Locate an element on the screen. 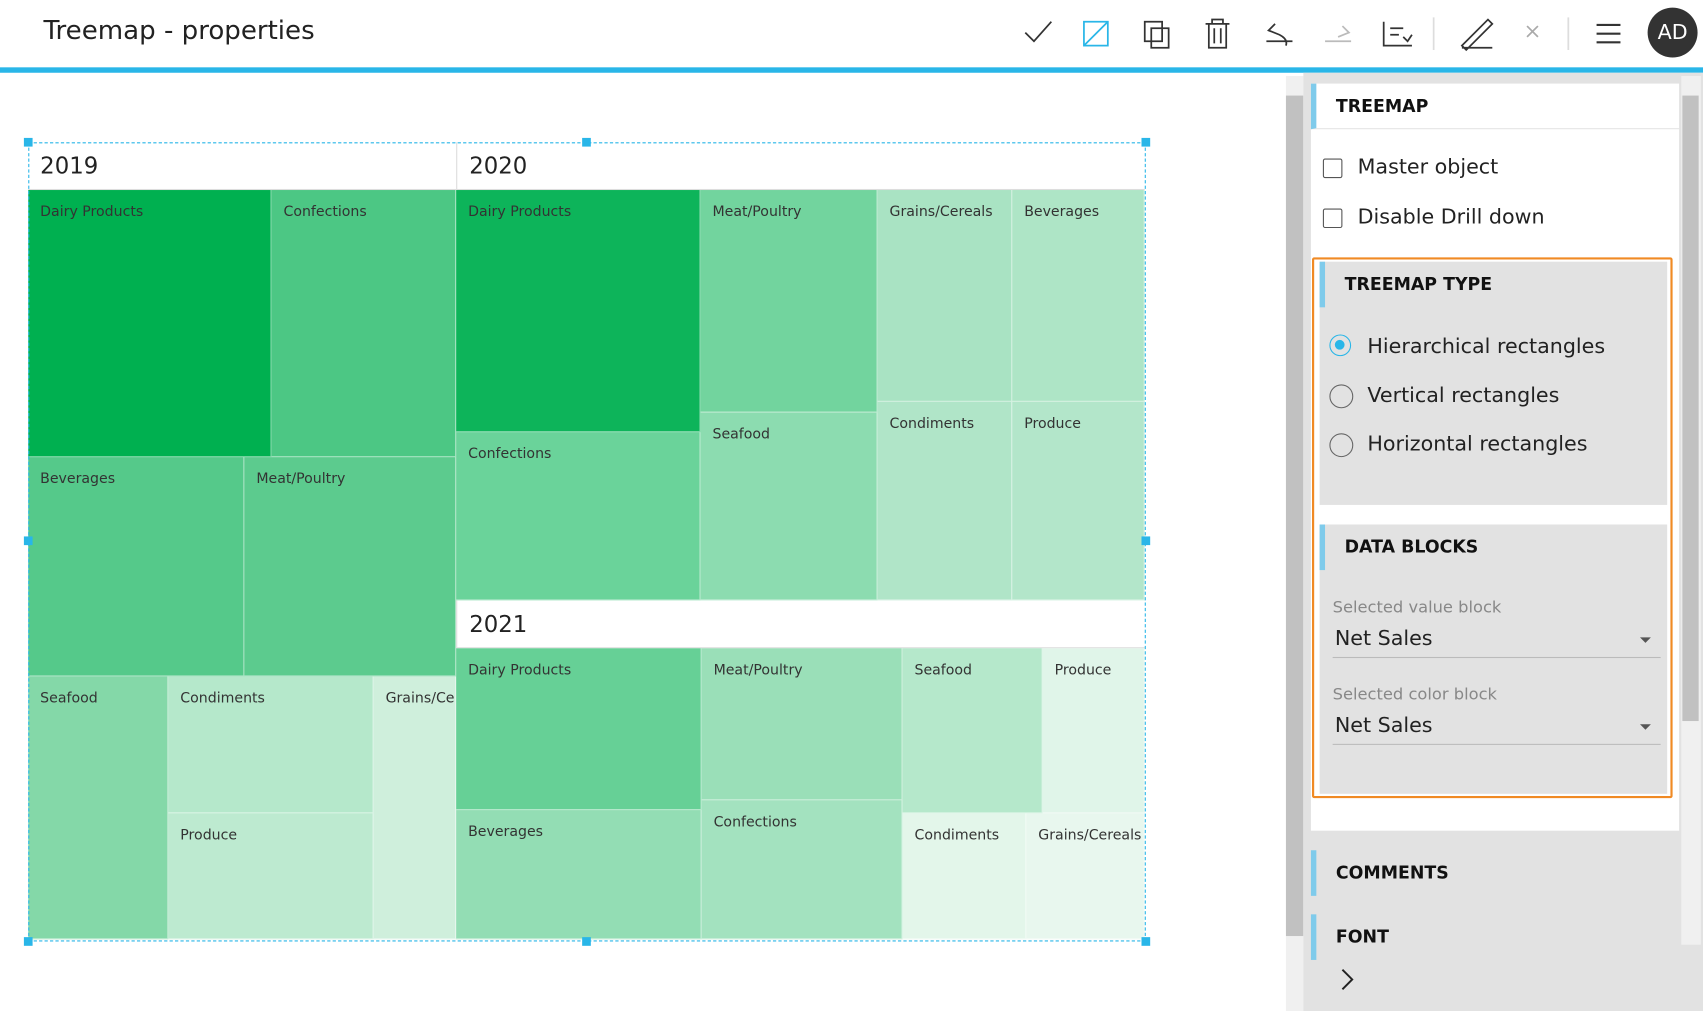 The width and height of the screenshot is (1703, 1011). data-blocks-box is located at coordinates (1493, 659).